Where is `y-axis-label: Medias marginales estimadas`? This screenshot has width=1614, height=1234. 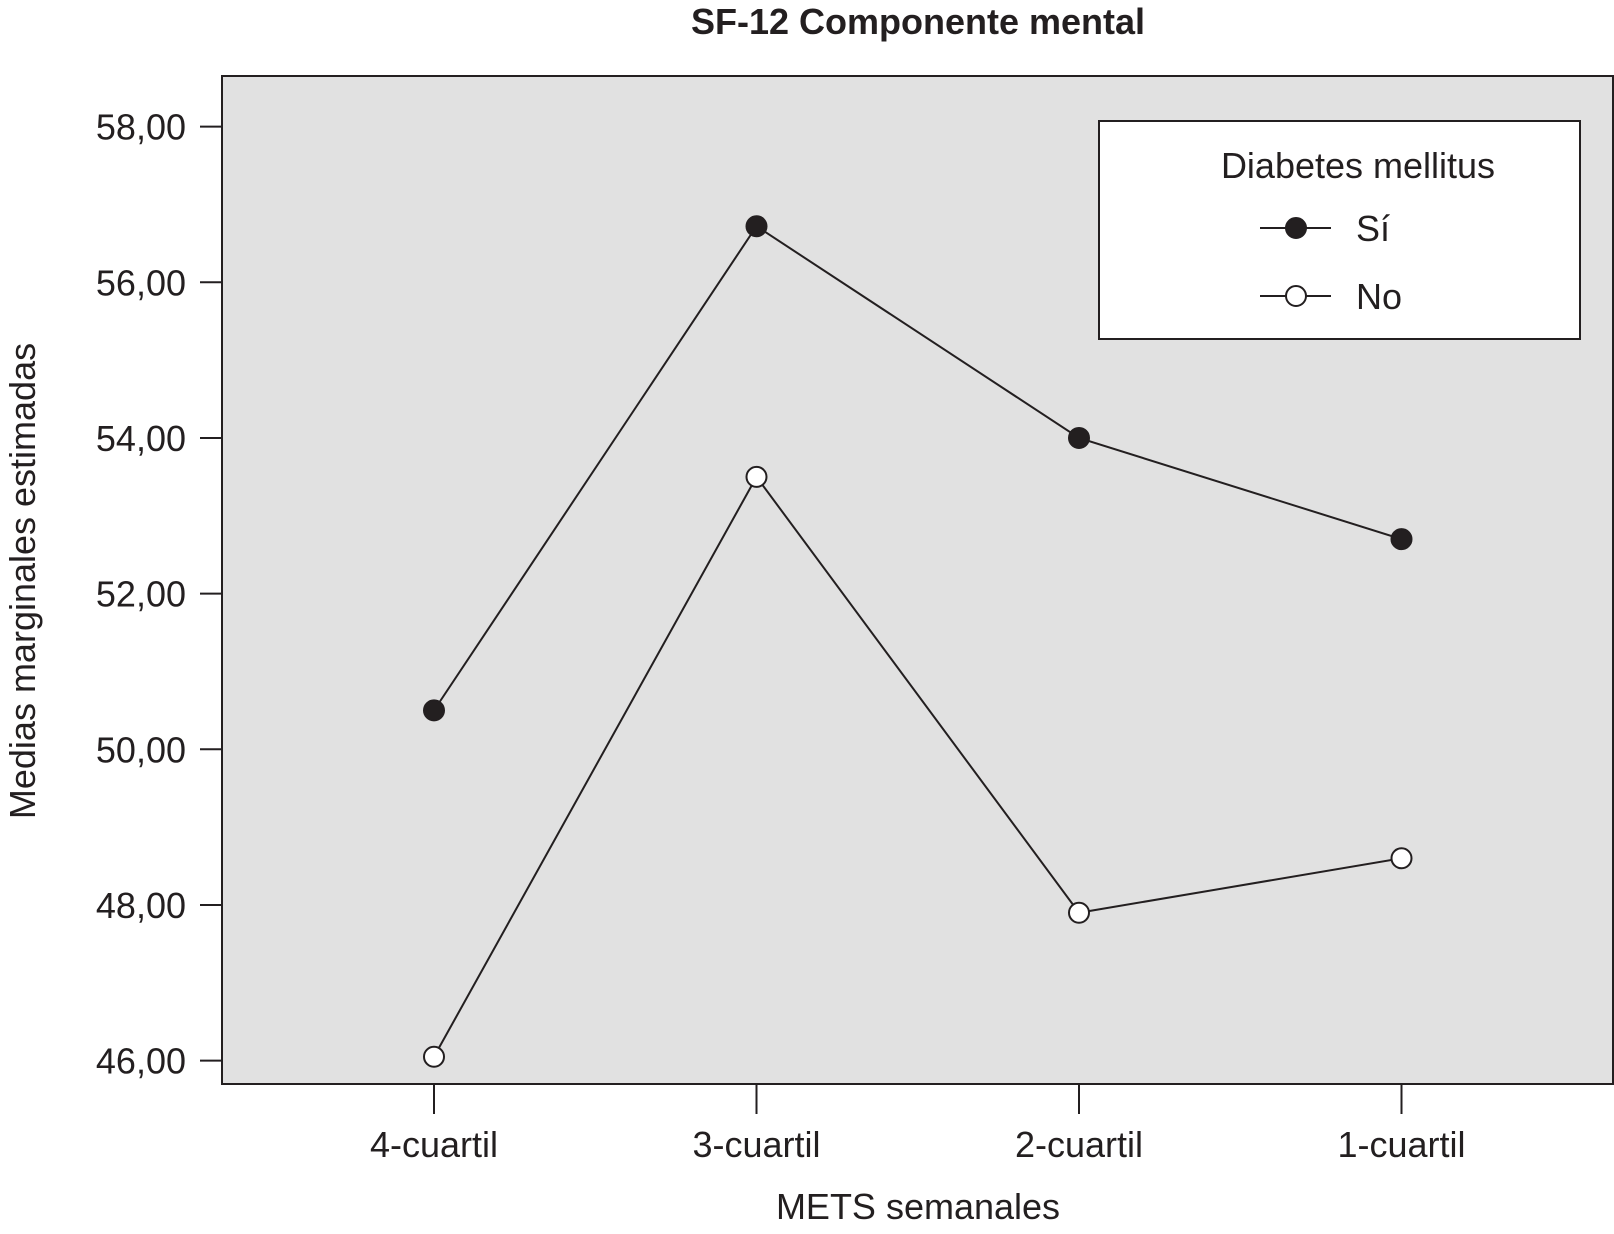
y-axis-label: Medias marginales estimadas is located at coordinates (22, 581).